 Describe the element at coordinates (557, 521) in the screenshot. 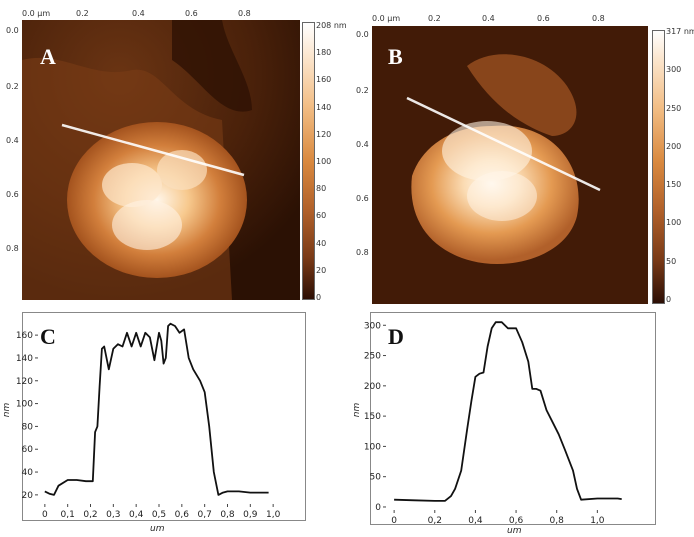

I see `x-tick-label-d-4: 0,8` at that location.